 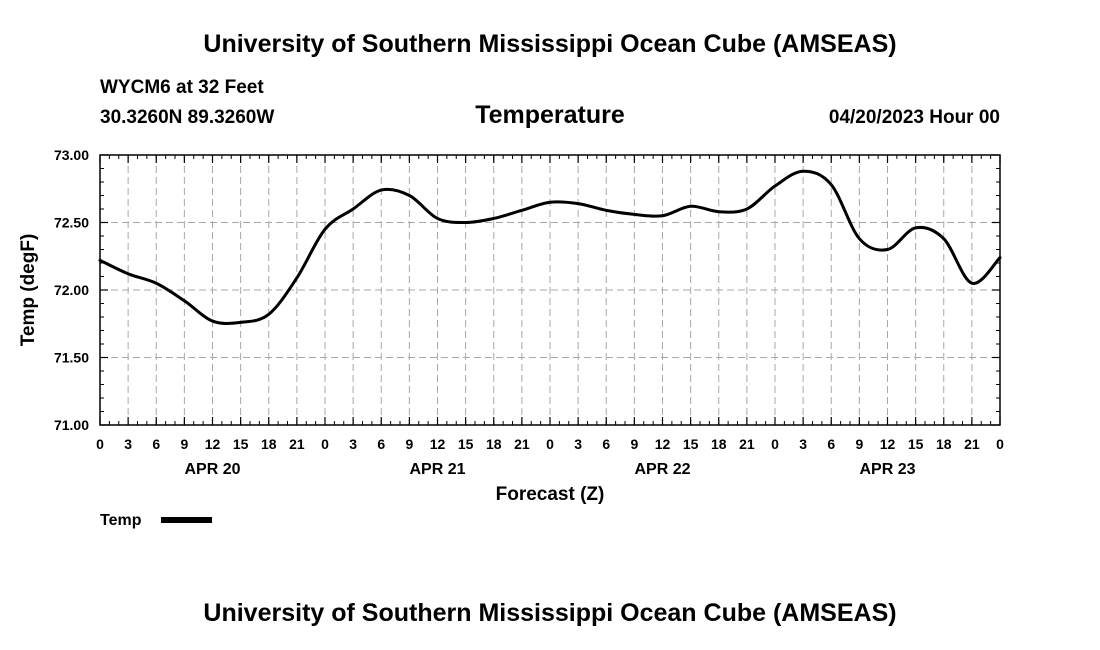 I want to click on x-axis-label: Forecast (Z), so click(x=550, y=494).